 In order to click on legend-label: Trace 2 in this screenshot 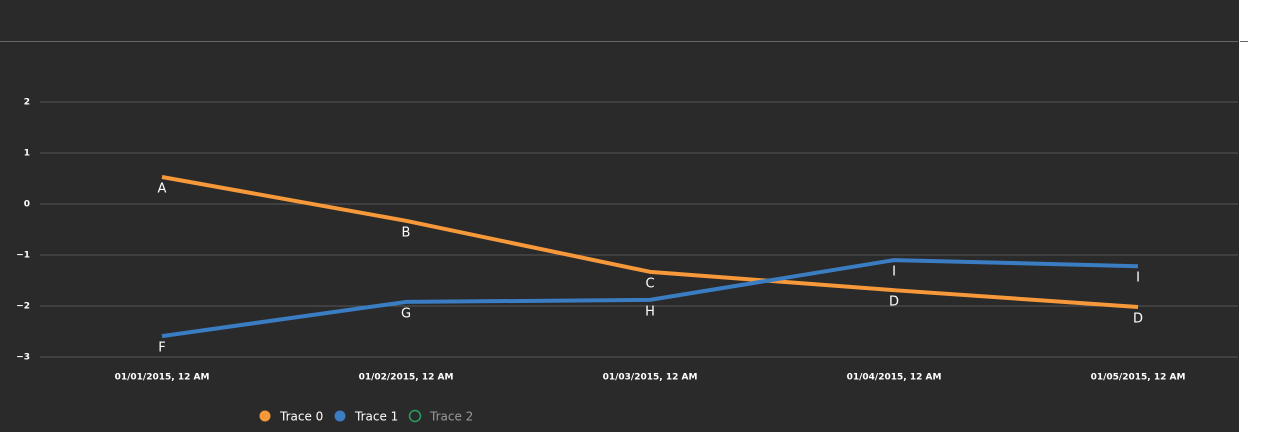, I will do `click(451, 417)`.